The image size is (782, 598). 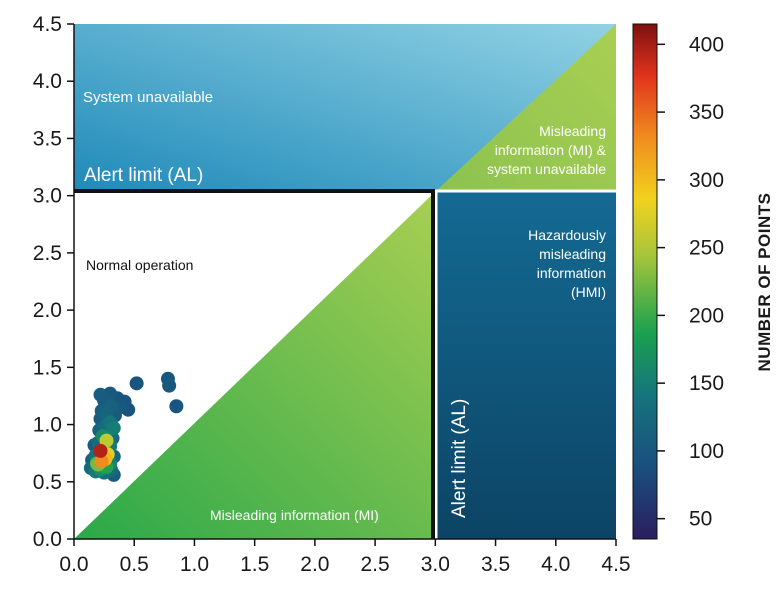 What do you see at coordinates (706, 112) in the screenshot?
I see `colorbar-tick-label: 350` at bounding box center [706, 112].